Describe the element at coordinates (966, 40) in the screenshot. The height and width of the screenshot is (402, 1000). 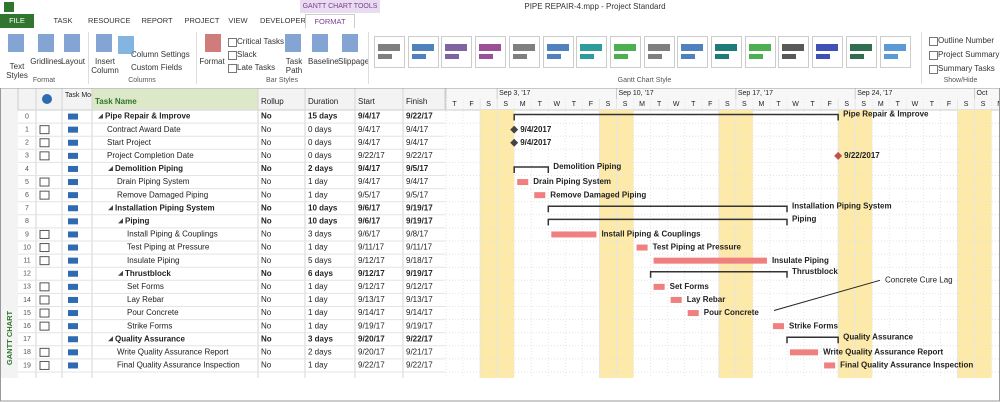
I see `checkbox: Outline Number` at that location.